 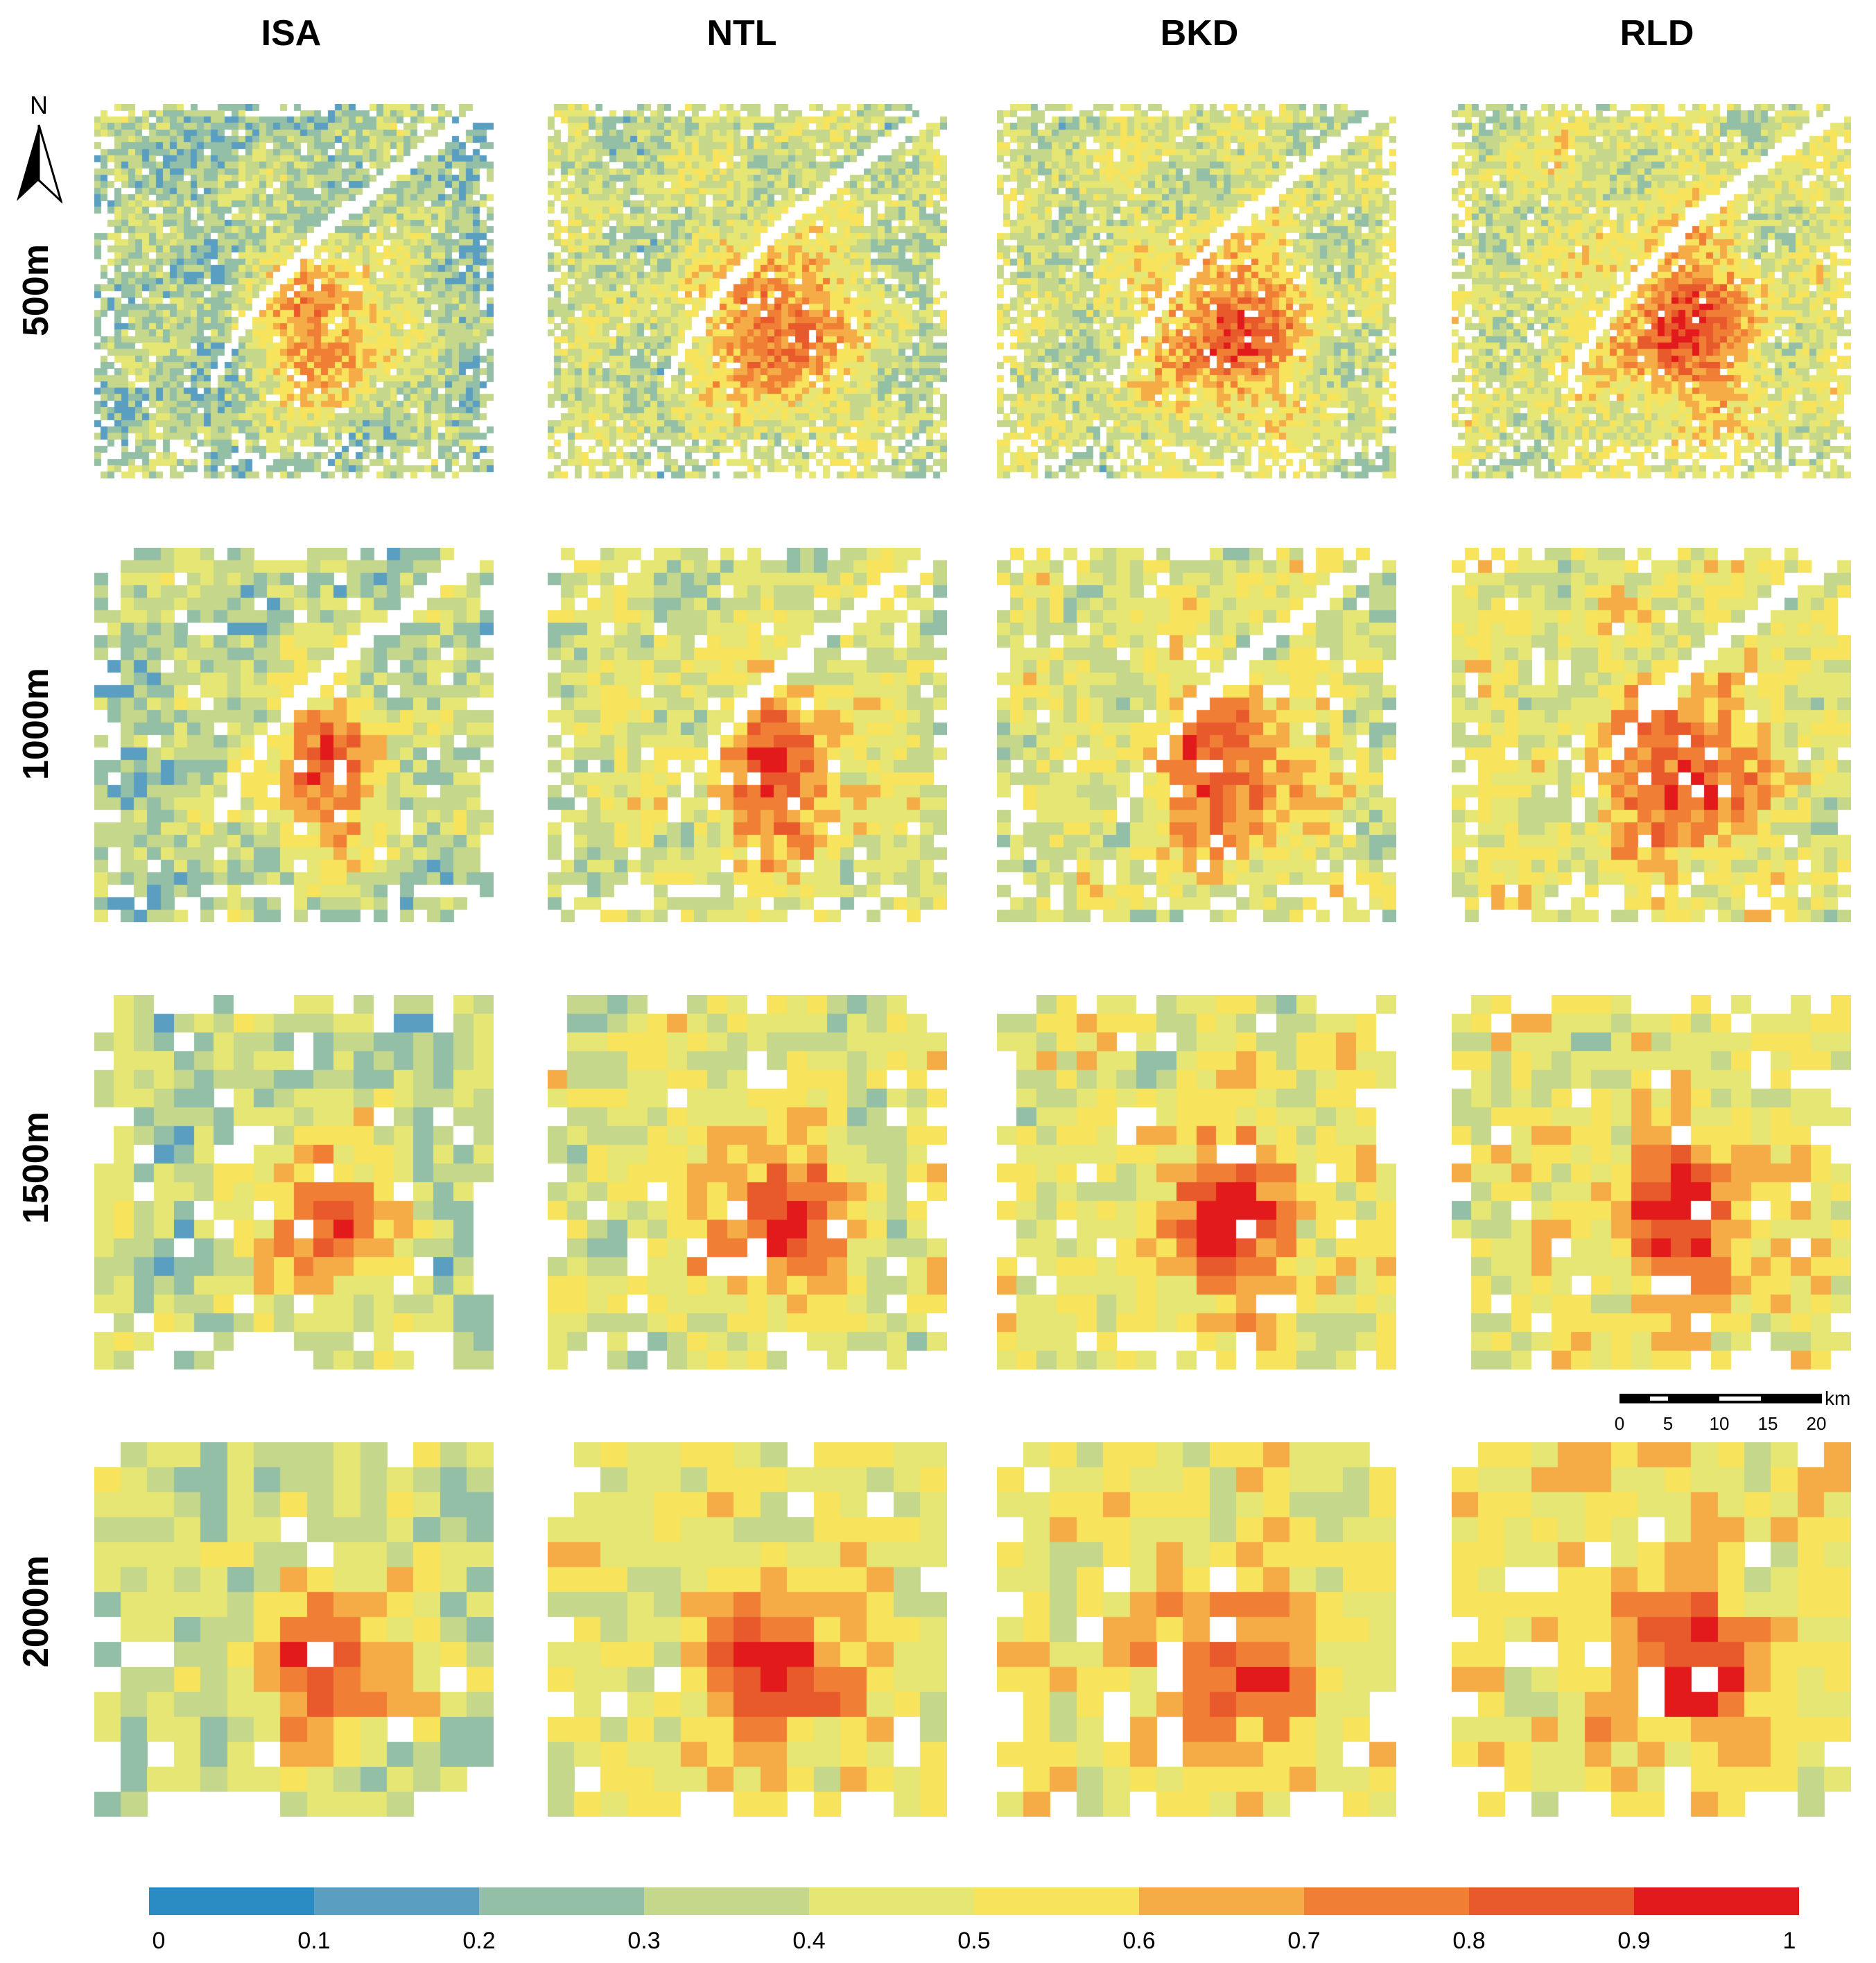 What do you see at coordinates (1733, 1410) in the screenshot?
I see `scale-bar: km 0 5 10 15 20` at bounding box center [1733, 1410].